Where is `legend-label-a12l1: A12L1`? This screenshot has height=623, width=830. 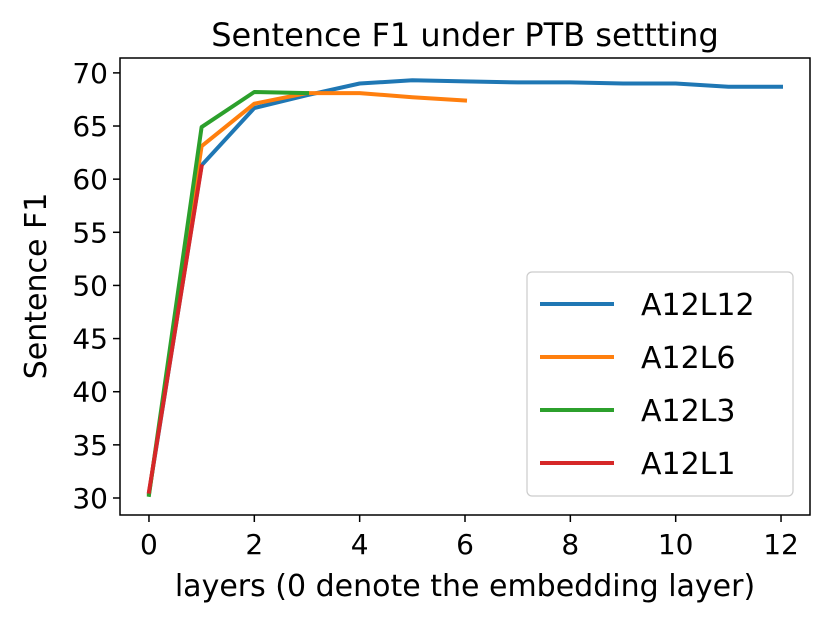
legend-label-a12l1: A12L1 is located at coordinates (688, 464).